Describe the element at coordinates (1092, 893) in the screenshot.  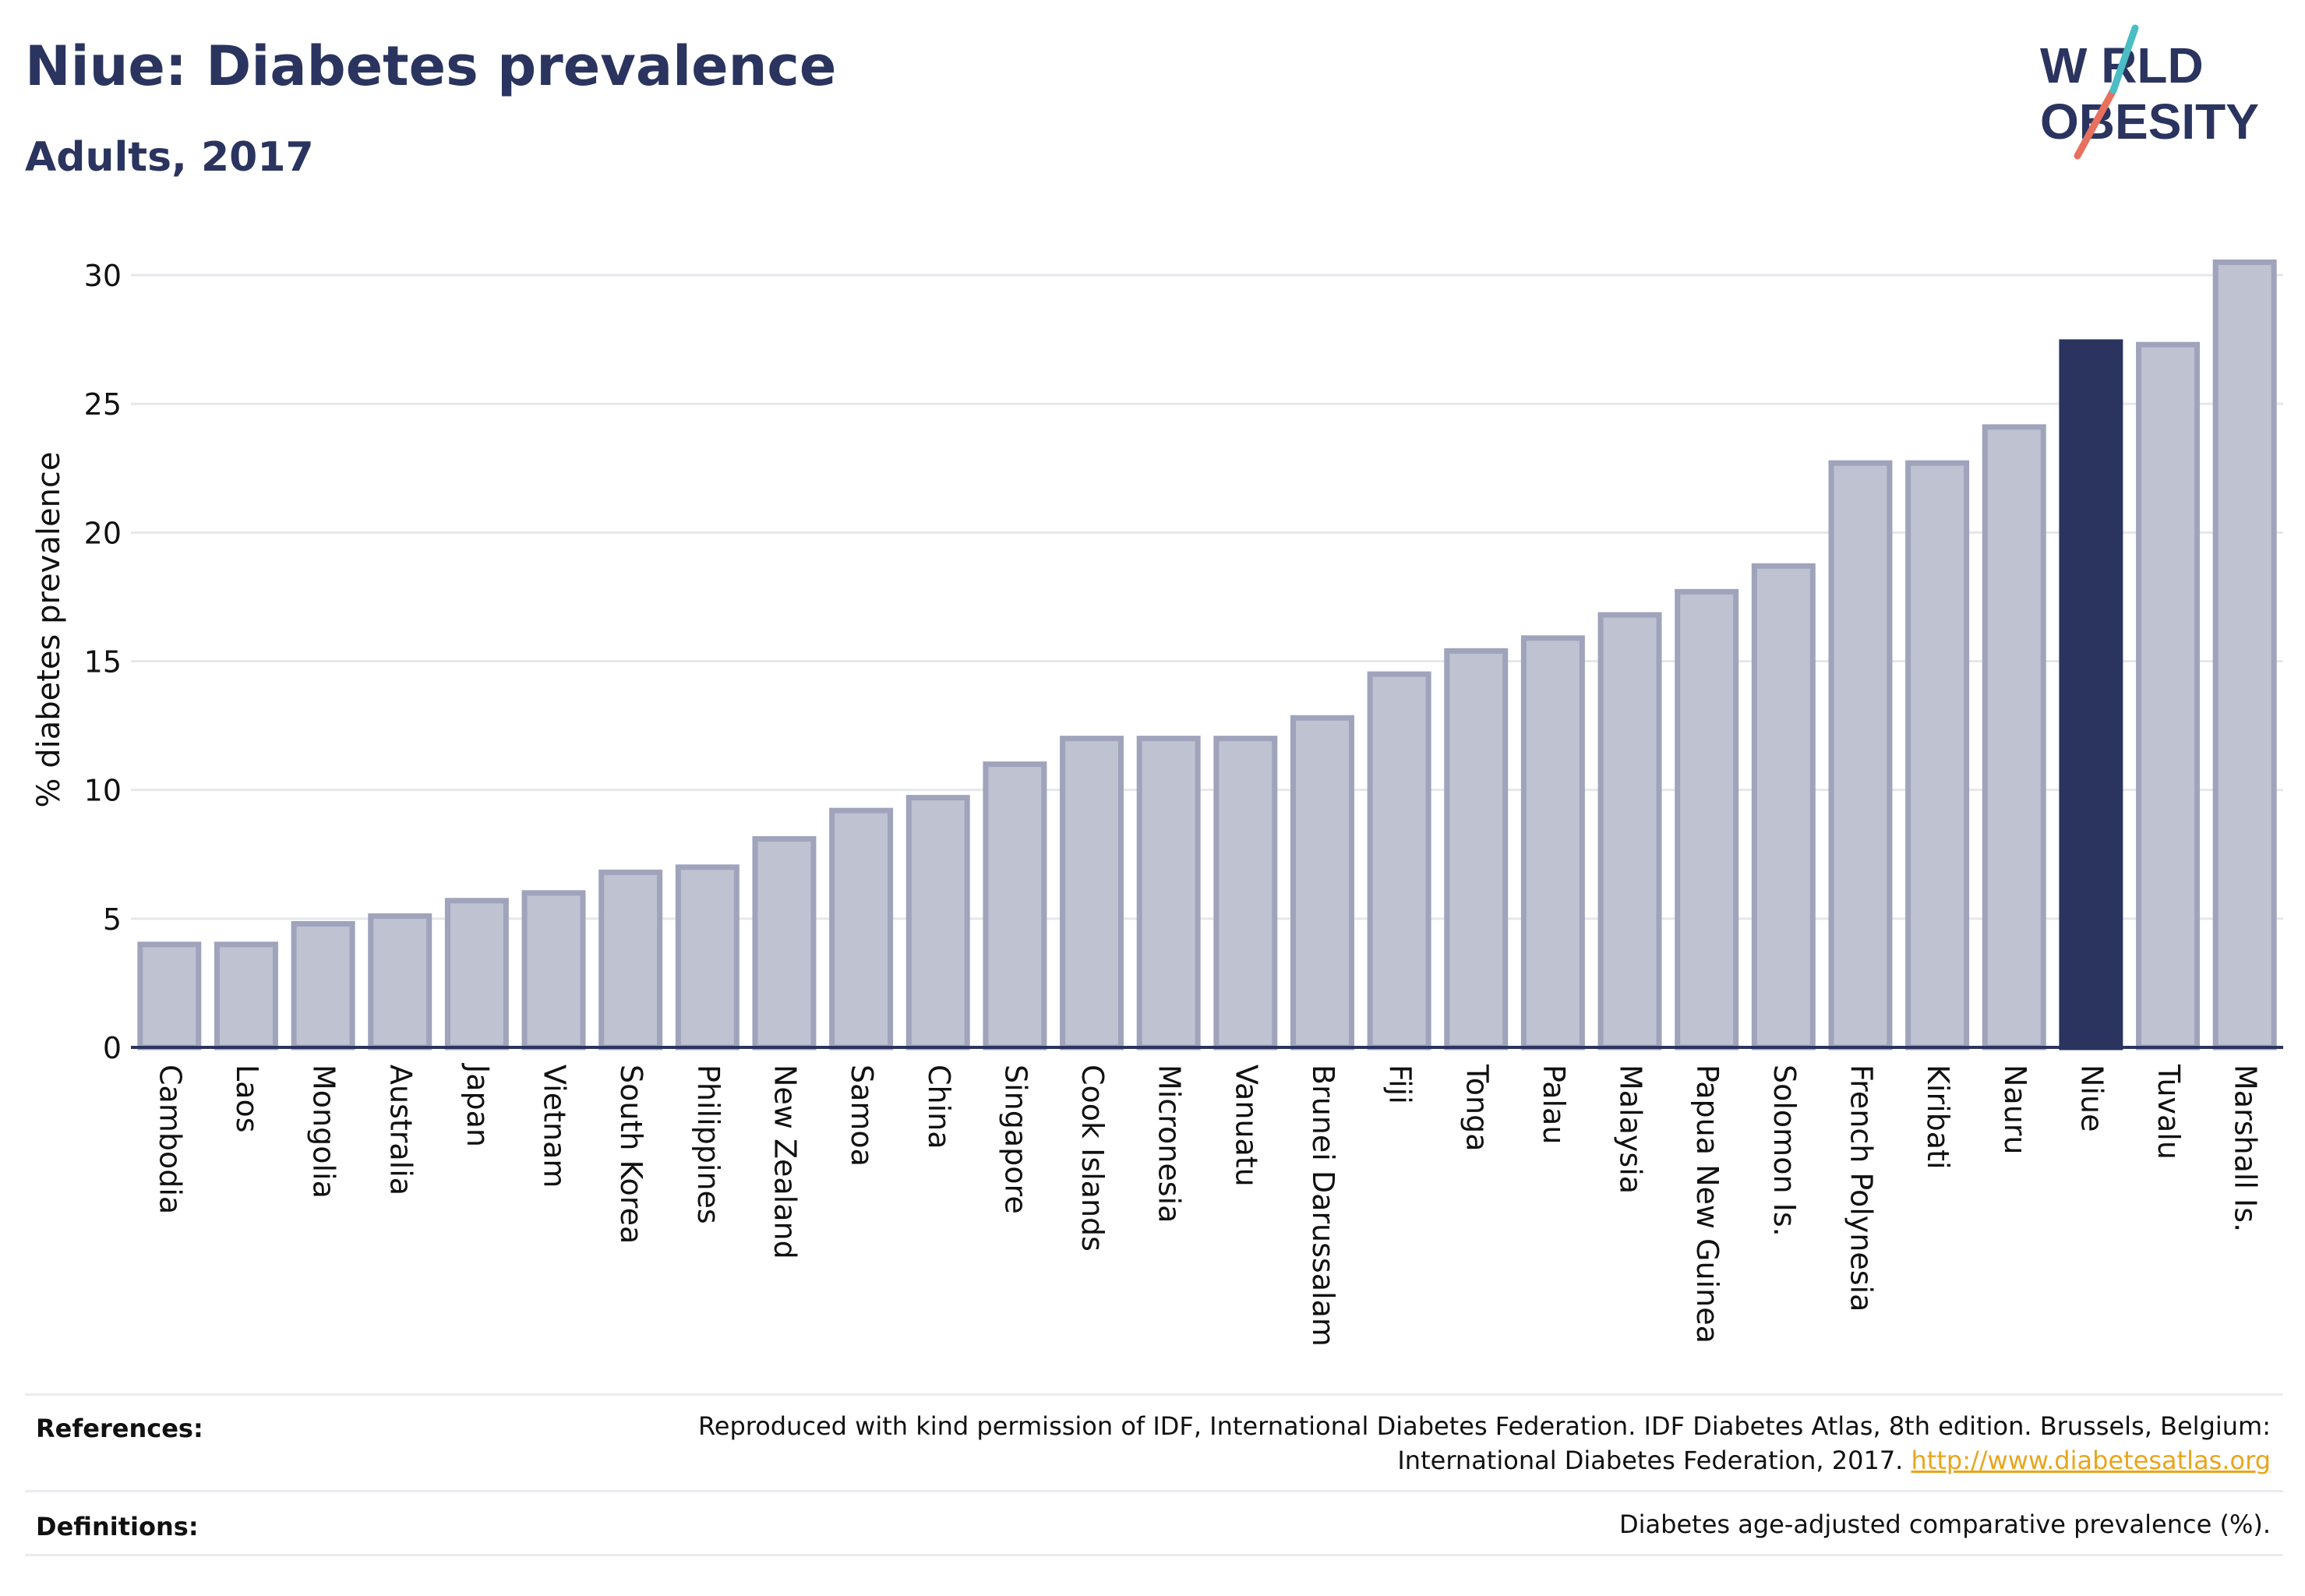
I see `bar-cook-islands` at that location.